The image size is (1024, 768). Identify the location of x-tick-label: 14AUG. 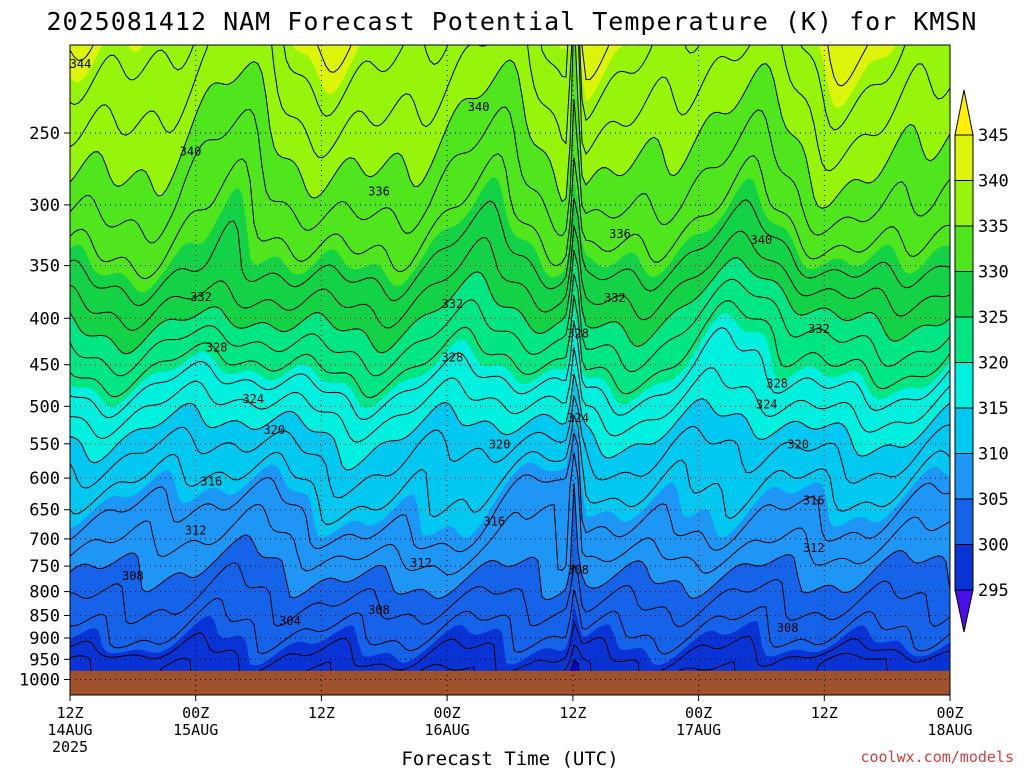
(69, 730).